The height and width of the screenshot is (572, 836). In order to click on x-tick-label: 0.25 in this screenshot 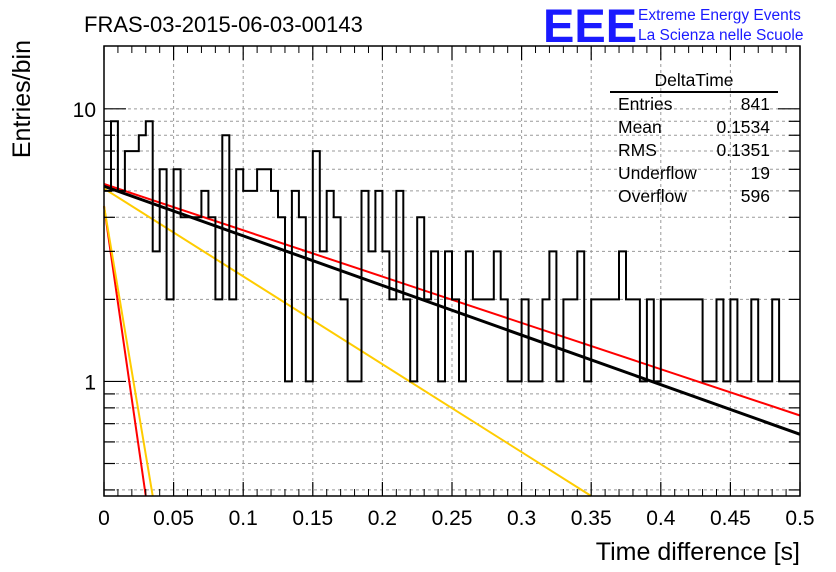, I will do `click(452, 518)`.